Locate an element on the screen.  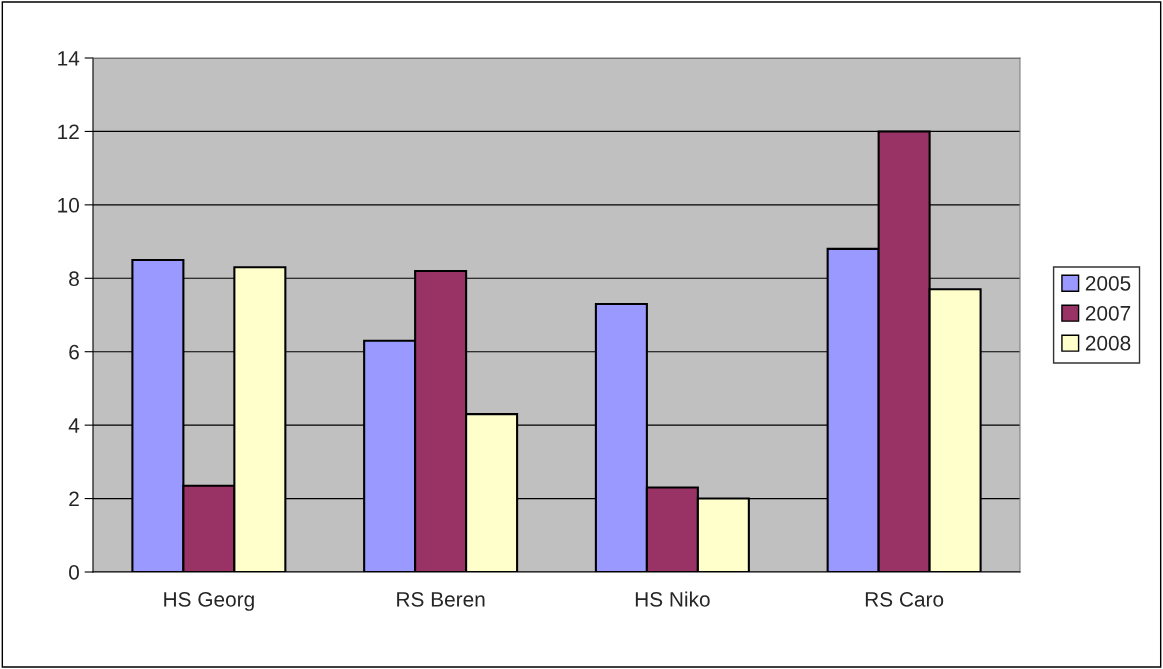
x-tick-label: RS Beren is located at coordinates (441, 599).